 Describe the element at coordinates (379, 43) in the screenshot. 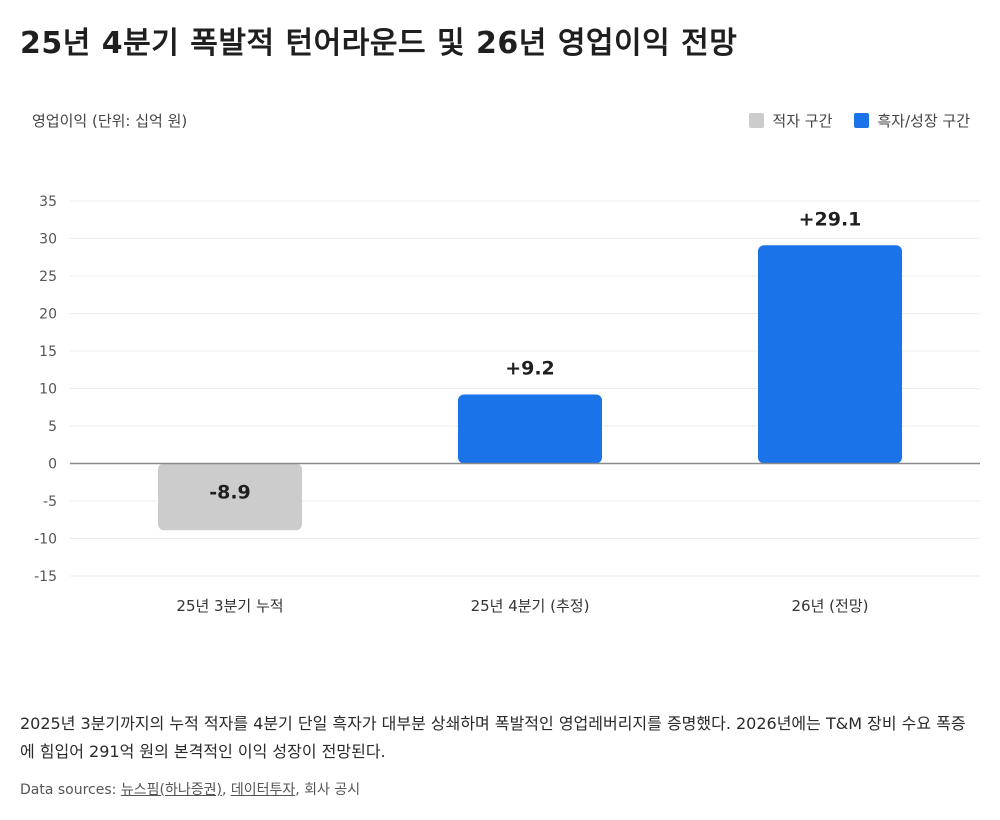

I see `page-title: 25년 4분기 폭발적 턴어라운드 및 26년 영업이익 전망` at that location.